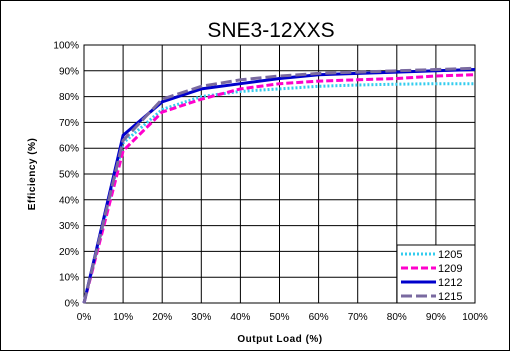  I want to click on x-tick-label: 70%, so click(358, 317).